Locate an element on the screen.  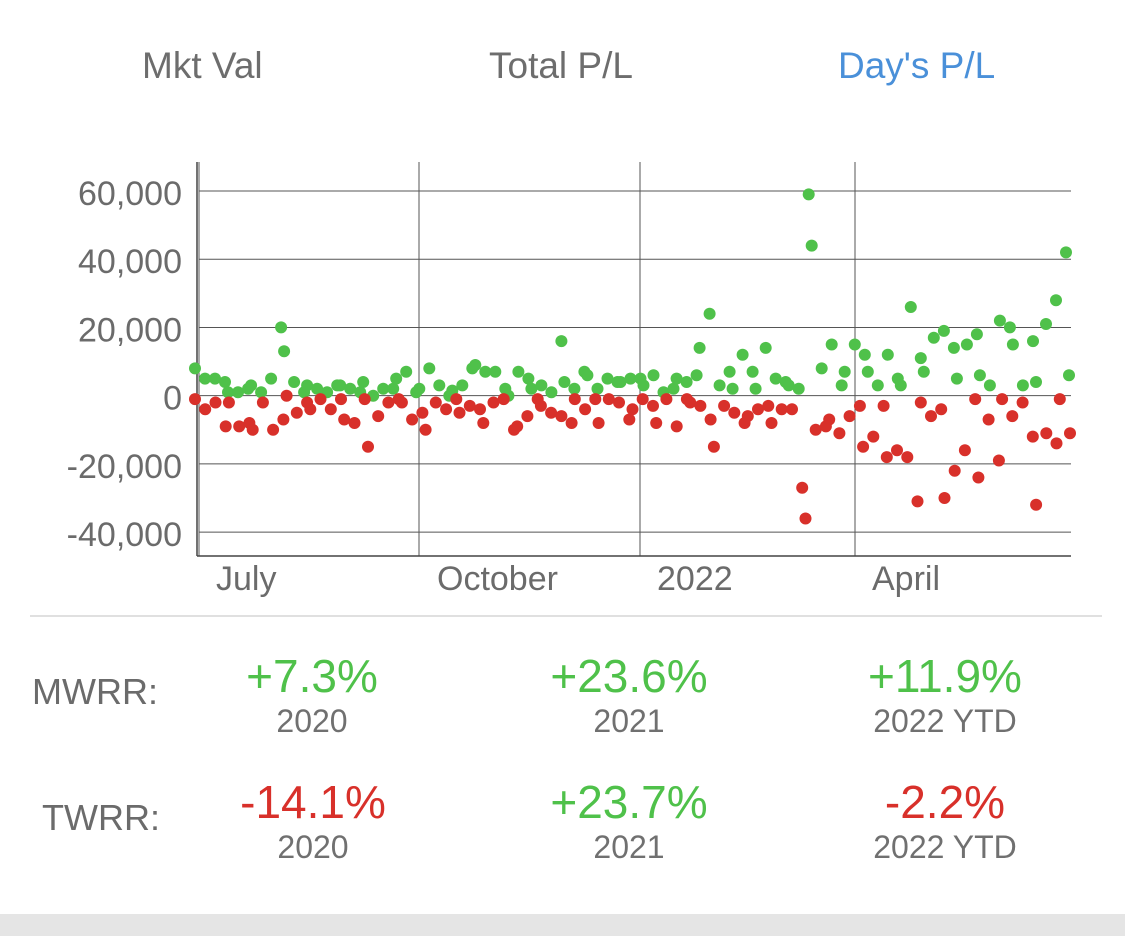
x-tick-label: October is located at coordinates (497, 579).